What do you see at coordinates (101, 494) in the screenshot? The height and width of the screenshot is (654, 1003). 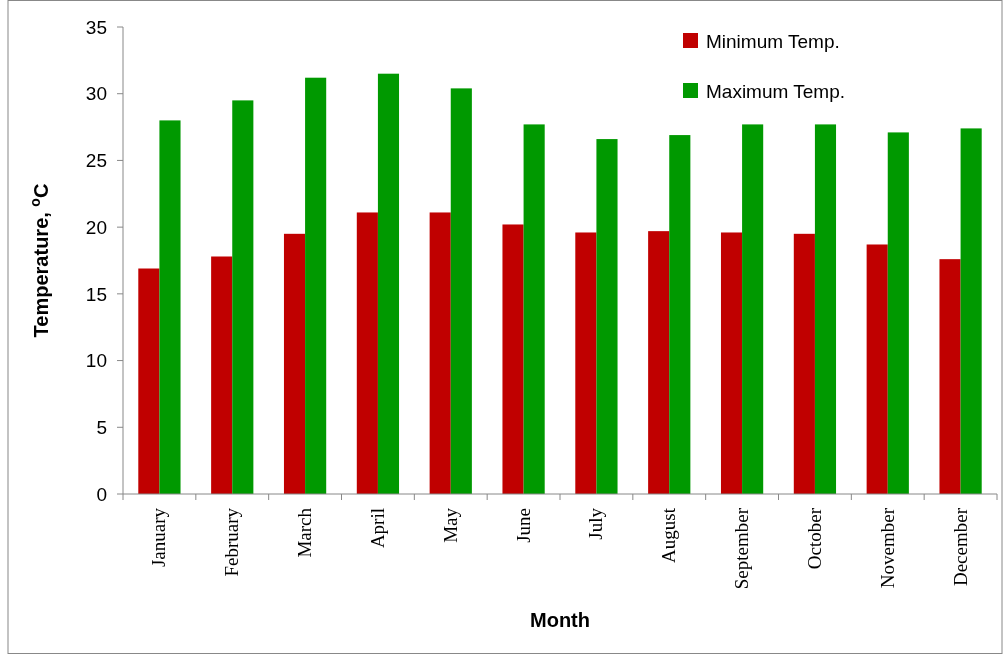 I see `y-tick-label: 0` at bounding box center [101, 494].